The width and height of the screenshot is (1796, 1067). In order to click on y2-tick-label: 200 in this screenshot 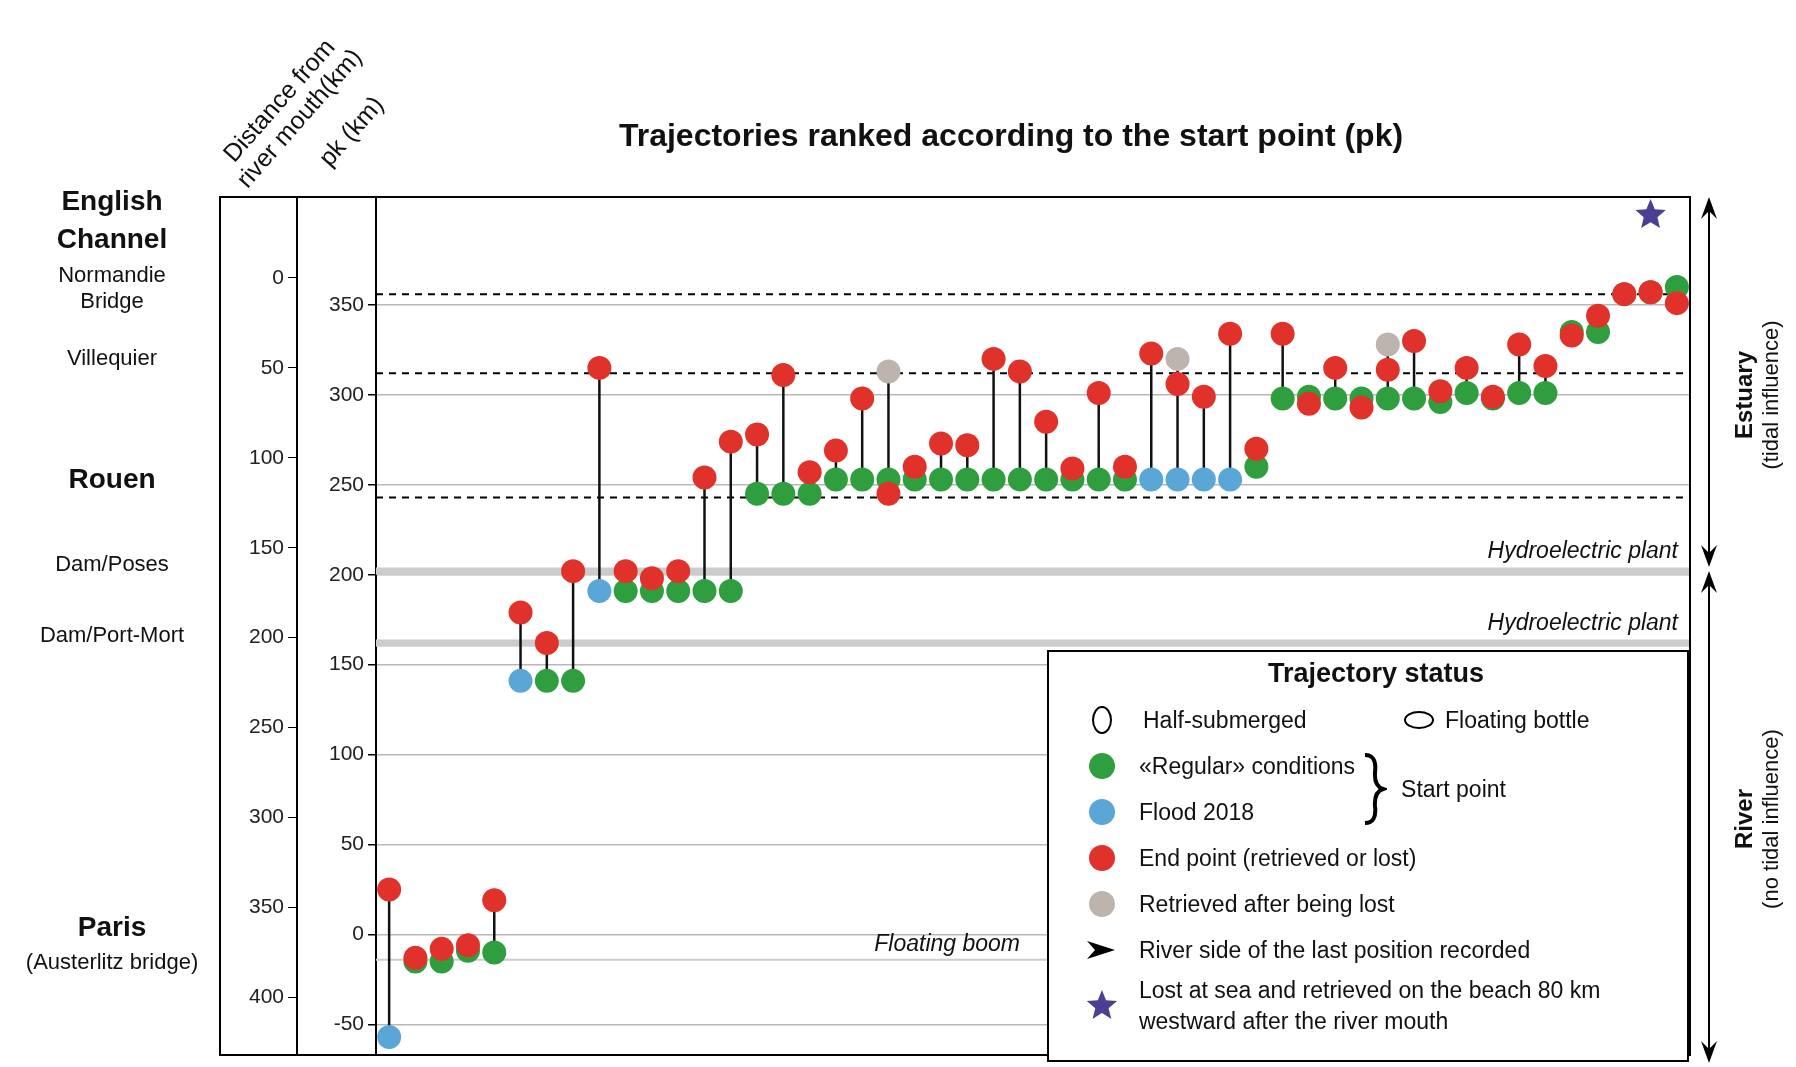, I will do `click(266, 636)`.